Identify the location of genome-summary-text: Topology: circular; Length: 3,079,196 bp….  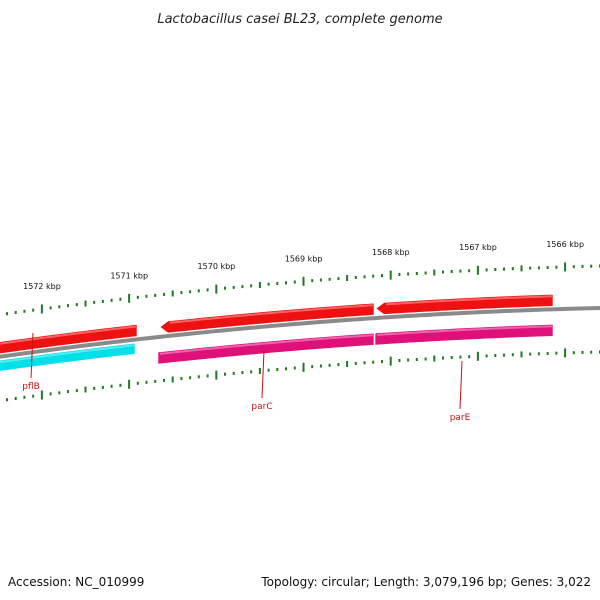
(425, 582).